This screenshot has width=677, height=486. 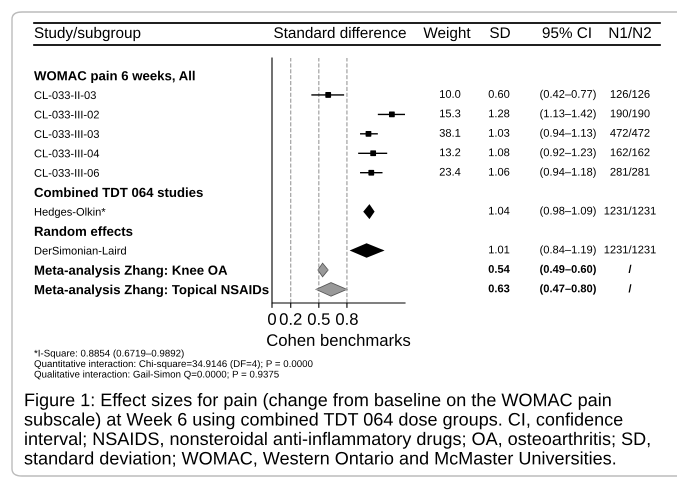 I want to click on x-tick-label: 0.8, so click(x=347, y=319).